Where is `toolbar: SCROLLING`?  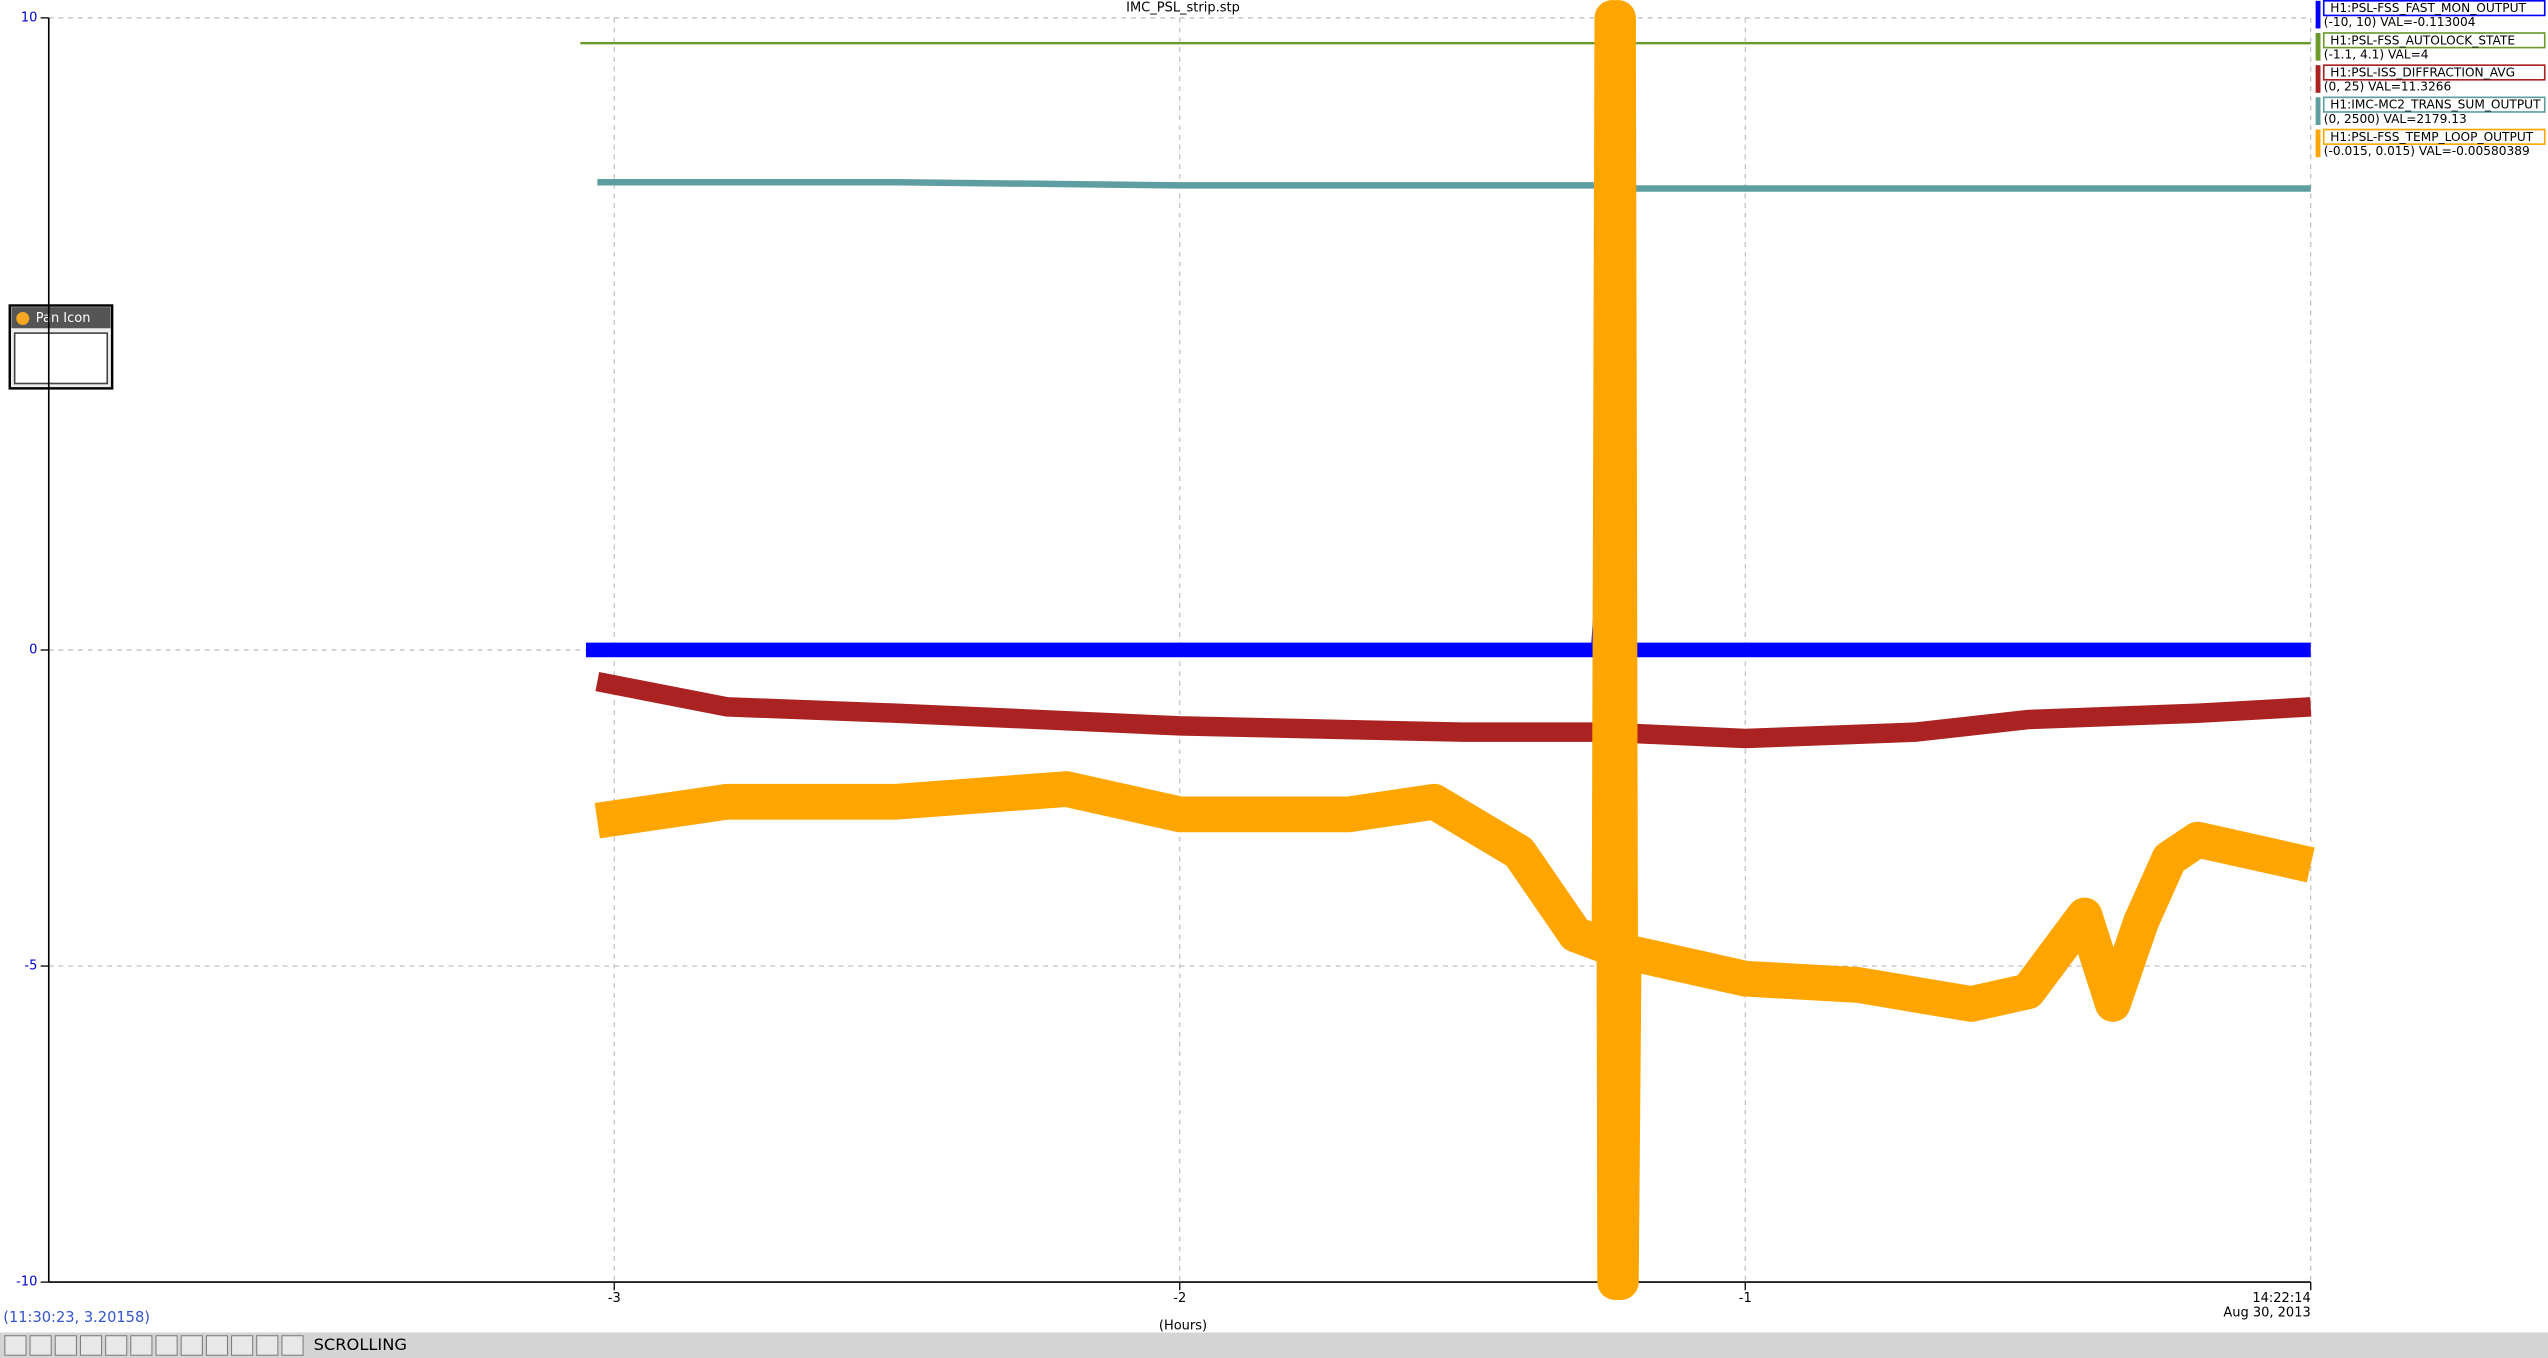
toolbar: SCROLLING is located at coordinates (1274, 1345).